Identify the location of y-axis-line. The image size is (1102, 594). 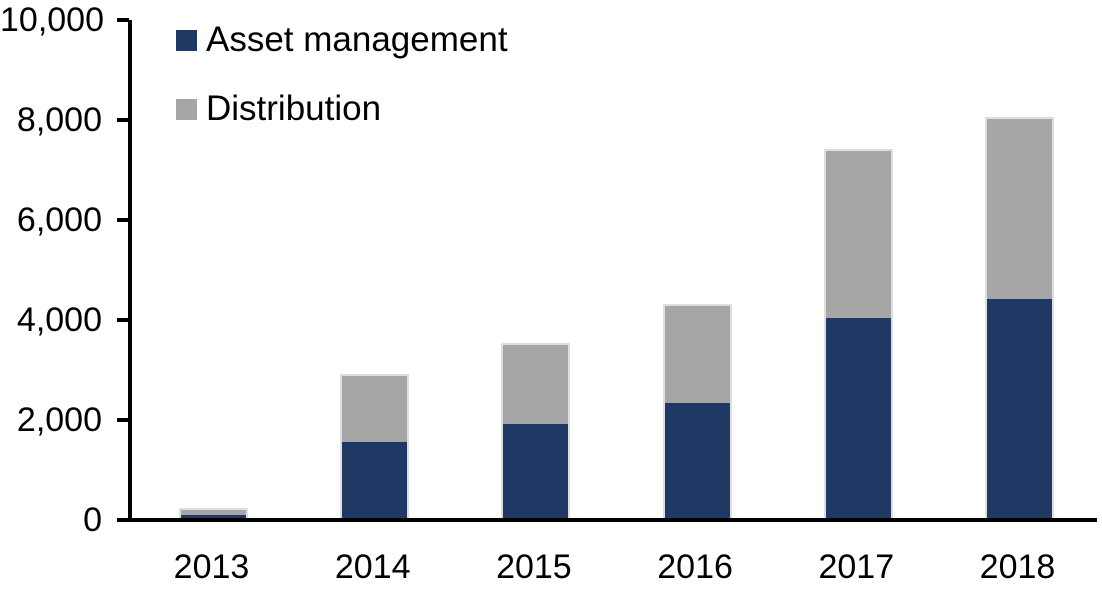
(130, 271).